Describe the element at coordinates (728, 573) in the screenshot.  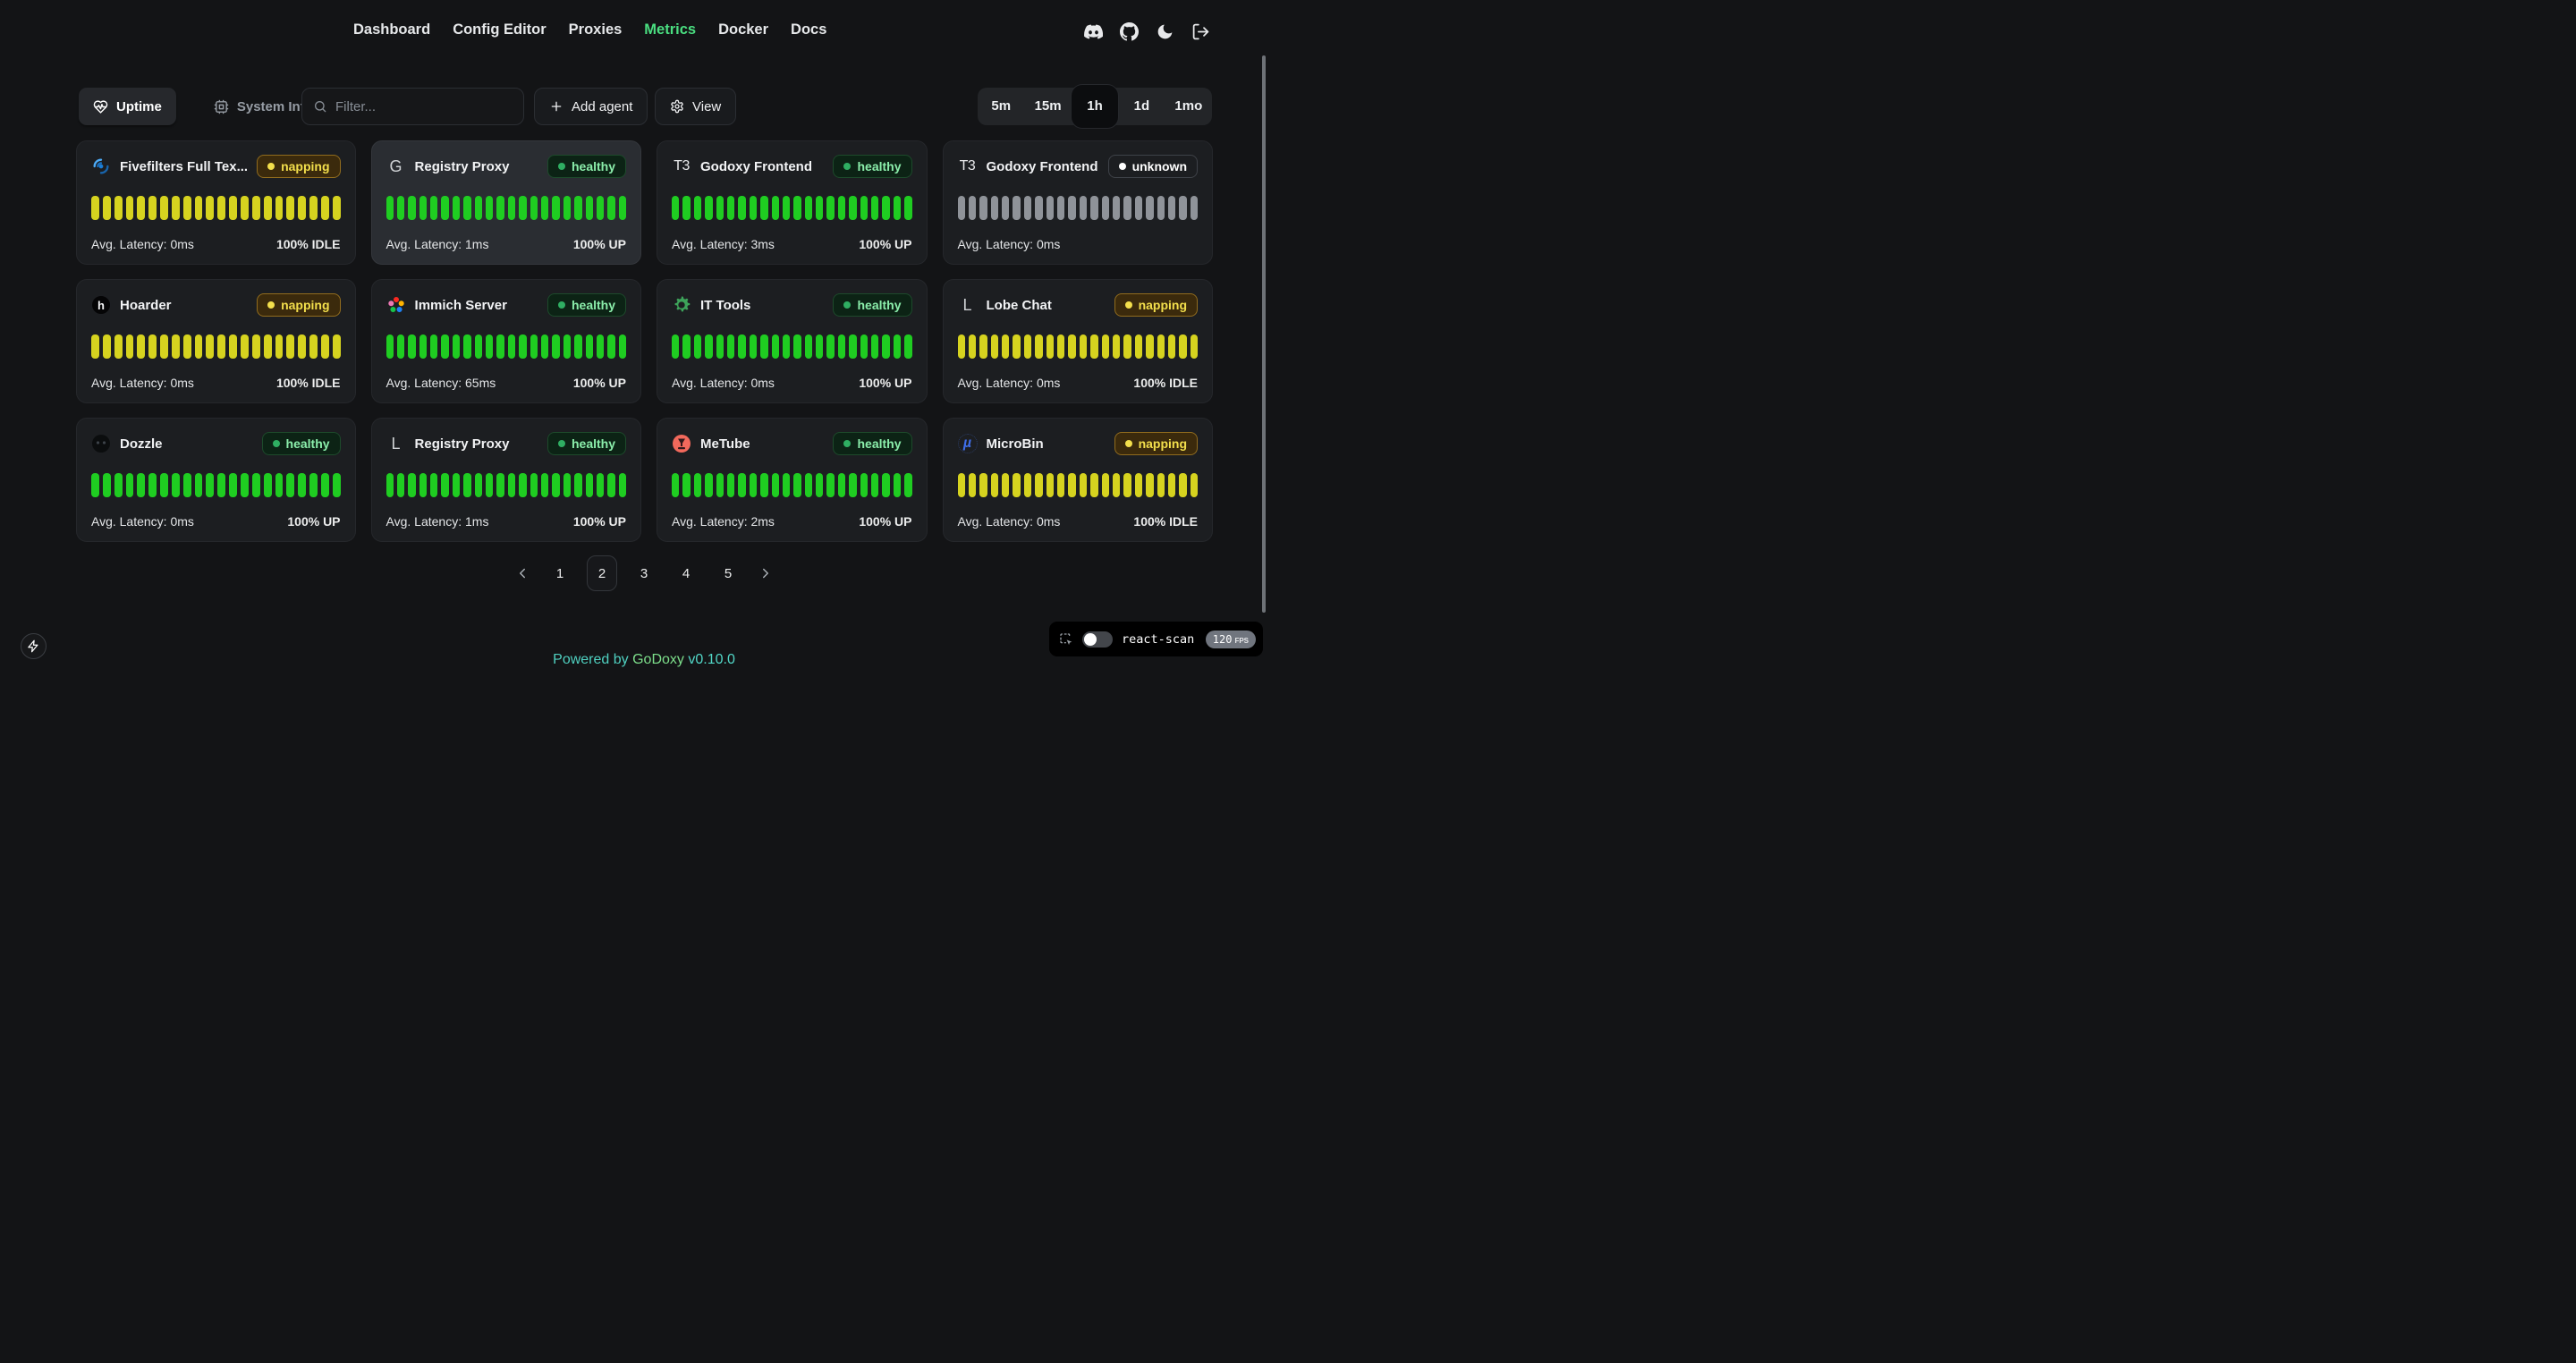
I see `pagination-page-5: 5` at that location.